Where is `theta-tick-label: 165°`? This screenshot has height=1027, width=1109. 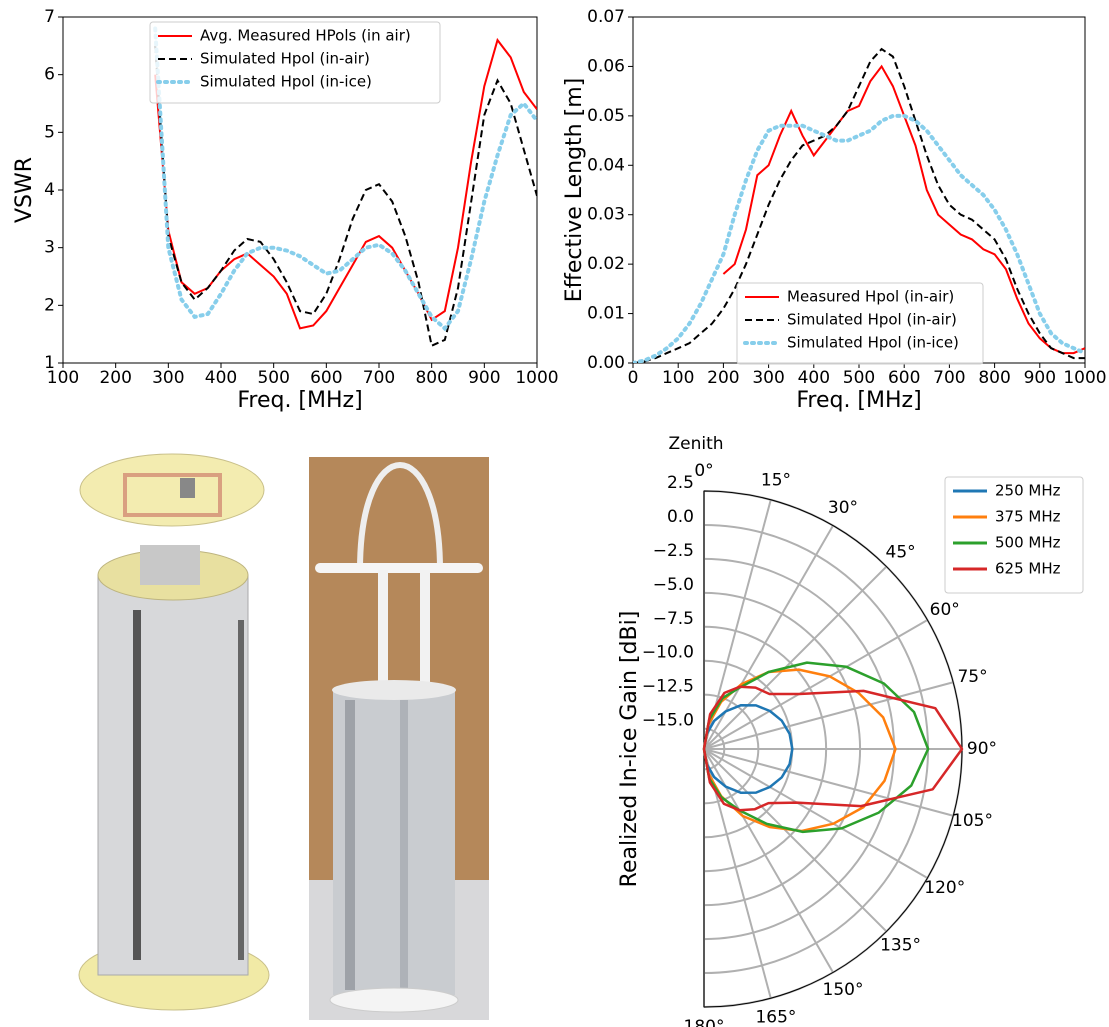 theta-tick-label: 165° is located at coordinates (775, 1017).